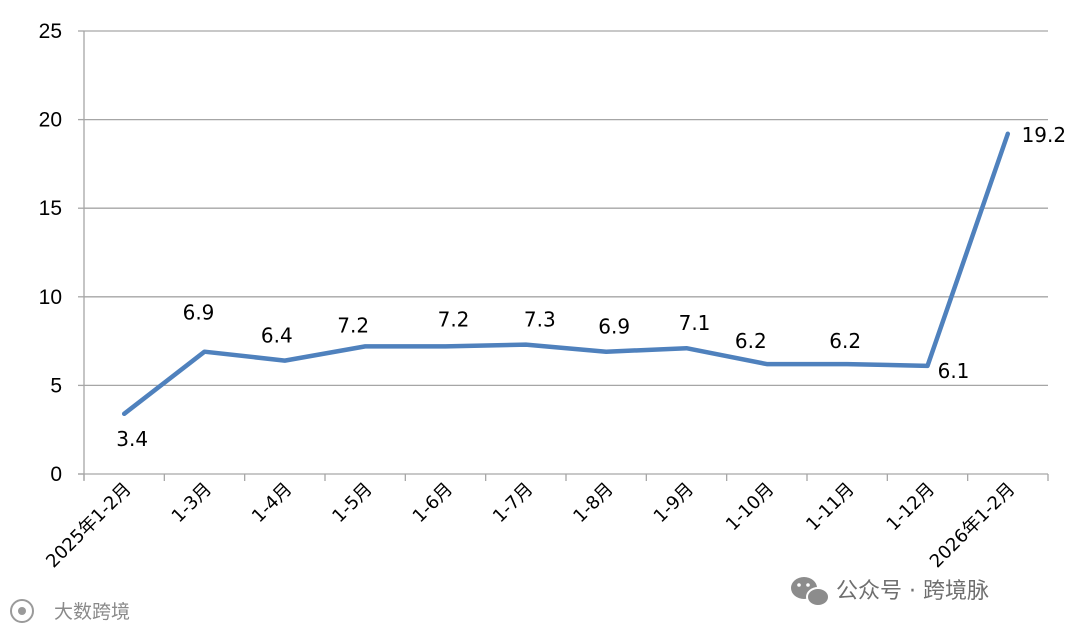 The image size is (1080, 633). What do you see at coordinates (272, 503) in the screenshot?
I see `x-tick-label: 1-4月` at bounding box center [272, 503].